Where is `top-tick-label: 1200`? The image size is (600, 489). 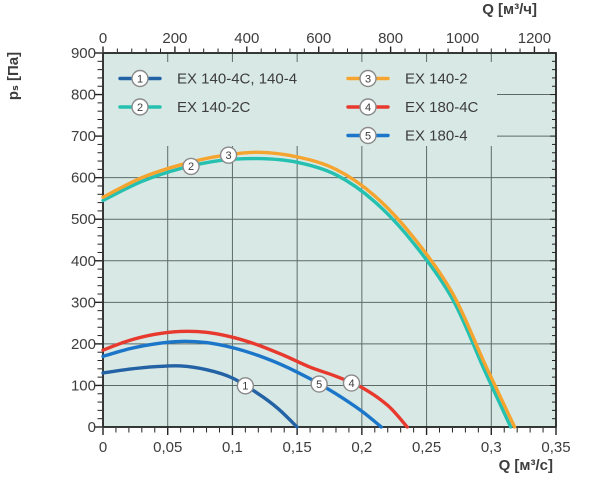
top-tick-label: 1200 is located at coordinates (534, 38).